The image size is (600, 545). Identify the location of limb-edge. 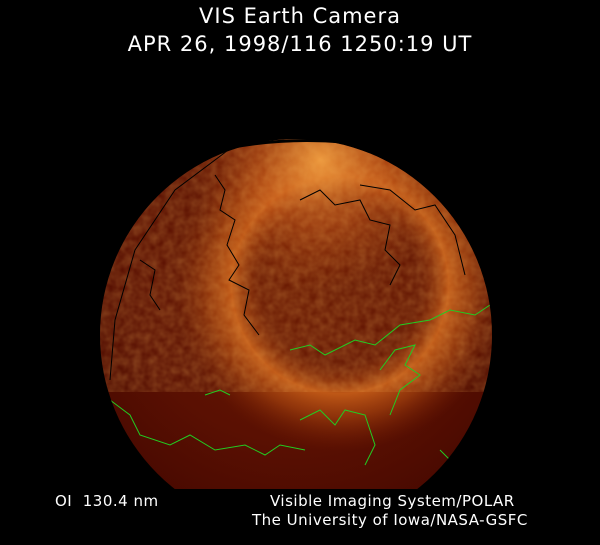
(305, 146).